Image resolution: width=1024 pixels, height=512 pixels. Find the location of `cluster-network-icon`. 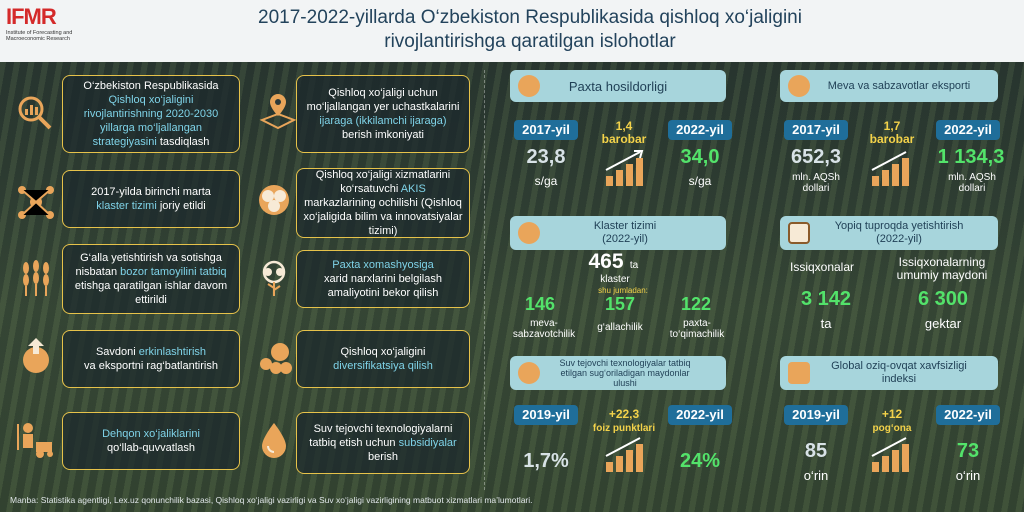

cluster-network-icon is located at coordinates (36, 202).